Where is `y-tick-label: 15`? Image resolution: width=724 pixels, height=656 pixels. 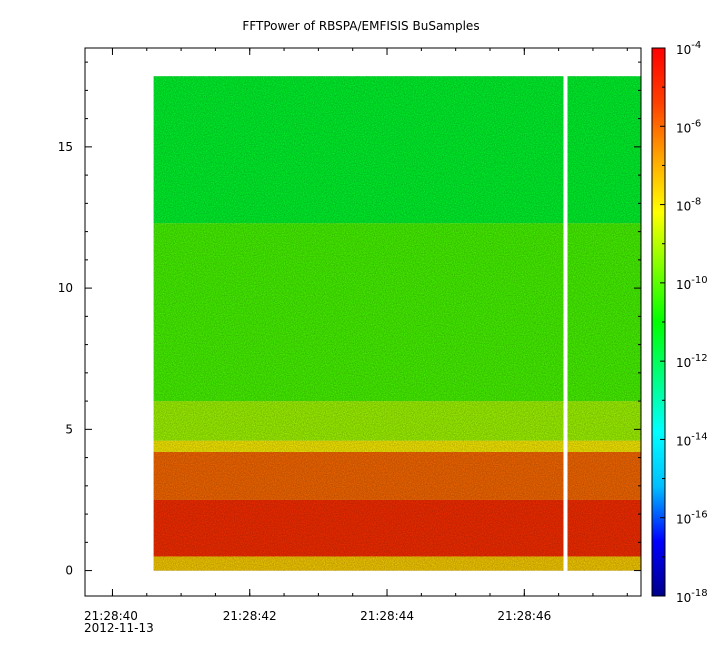
y-tick-label: 15 is located at coordinates (65, 147).